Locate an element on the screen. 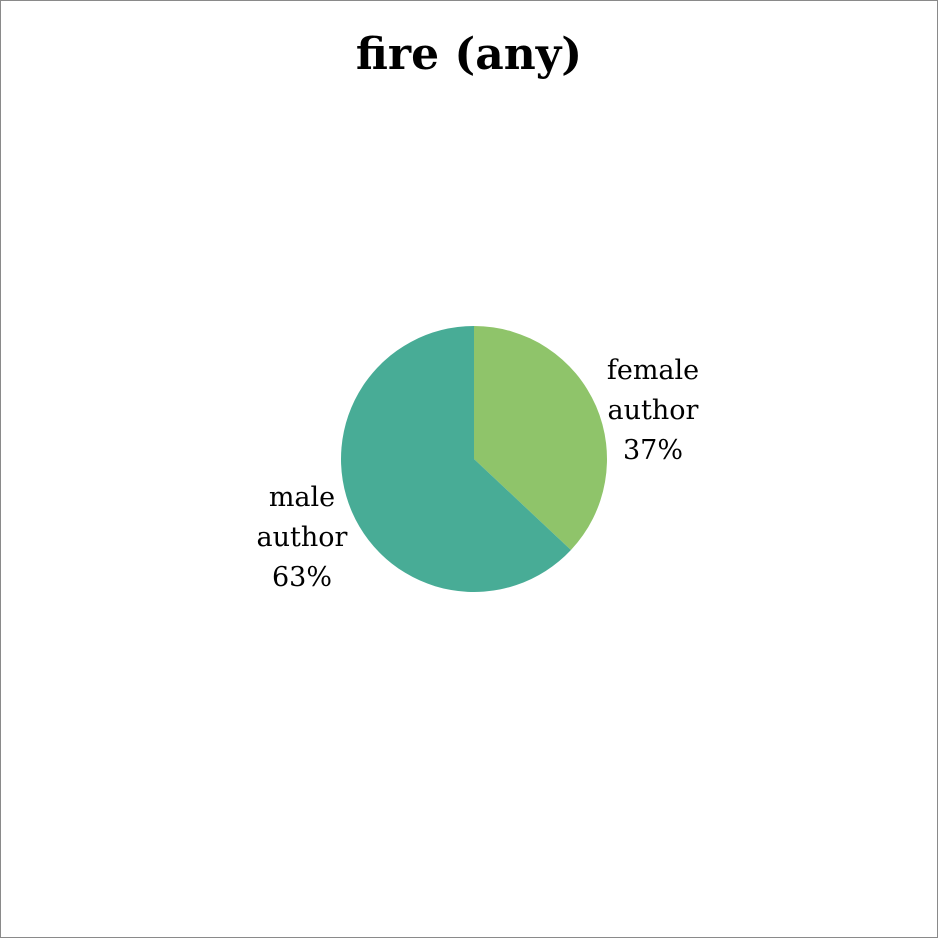 The width and height of the screenshot is (938, 938). data-label-line: female is located at coordinates (653, 370).